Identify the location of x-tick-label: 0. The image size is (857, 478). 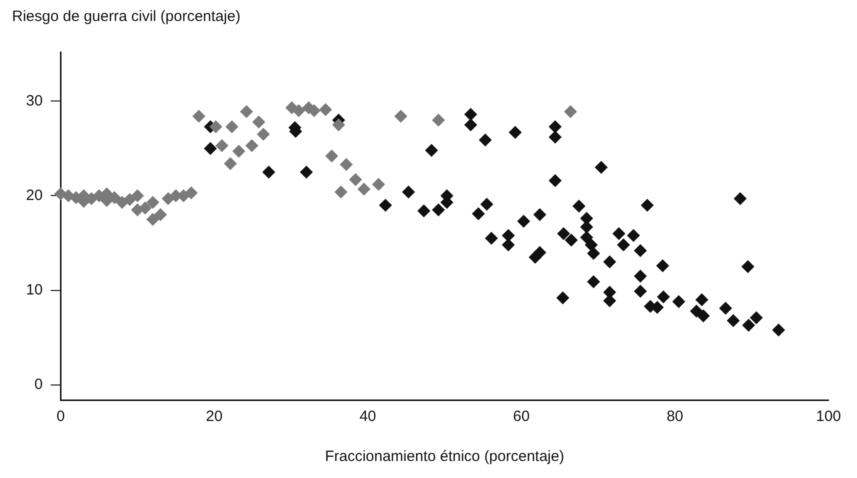
(60, 417).